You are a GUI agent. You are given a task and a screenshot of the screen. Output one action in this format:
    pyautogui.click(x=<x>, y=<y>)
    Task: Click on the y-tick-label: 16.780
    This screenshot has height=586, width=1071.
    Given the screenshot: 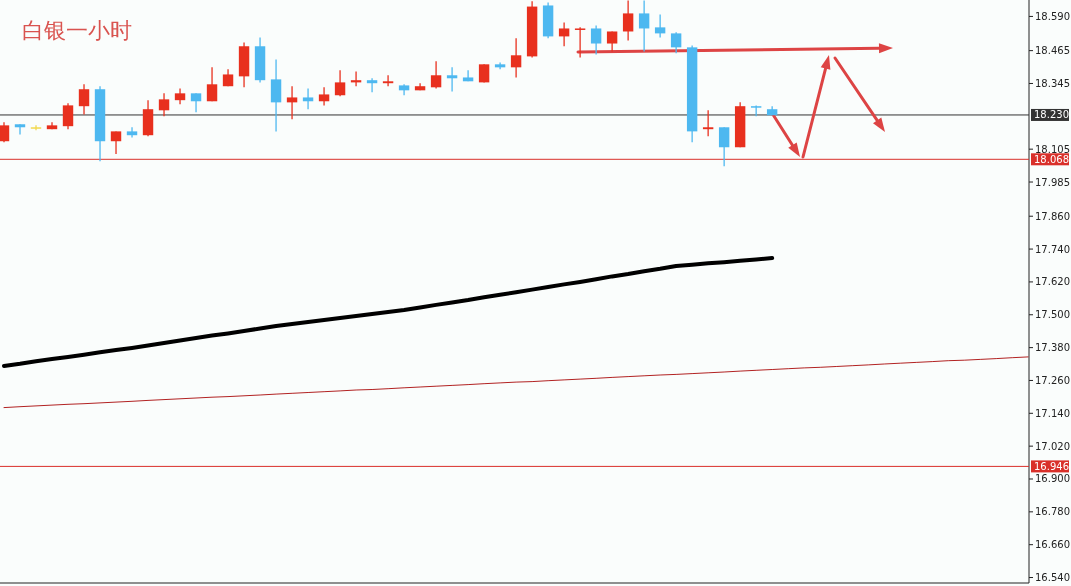 What is the action you would take?
    pyautogui.click(x=1052, y=512)
    